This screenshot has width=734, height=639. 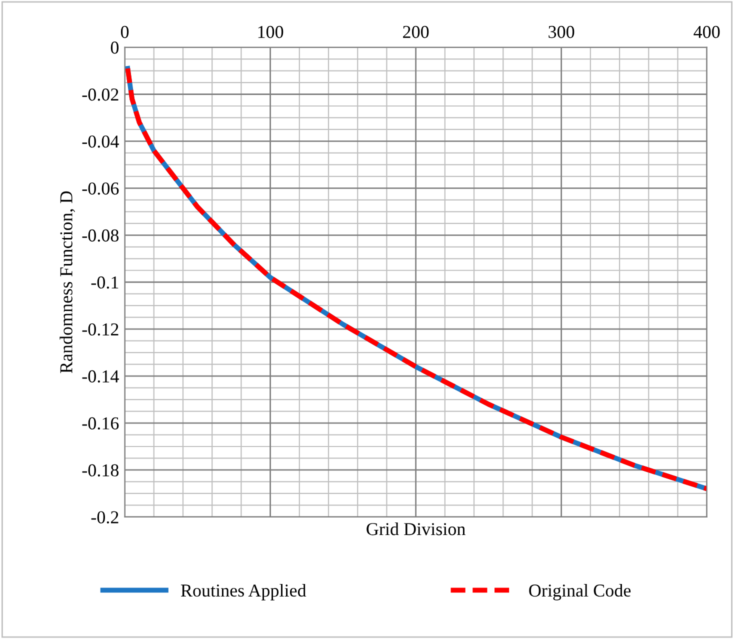 I want to click on y-tick-label: -0.08, so click(x=100, y=235).